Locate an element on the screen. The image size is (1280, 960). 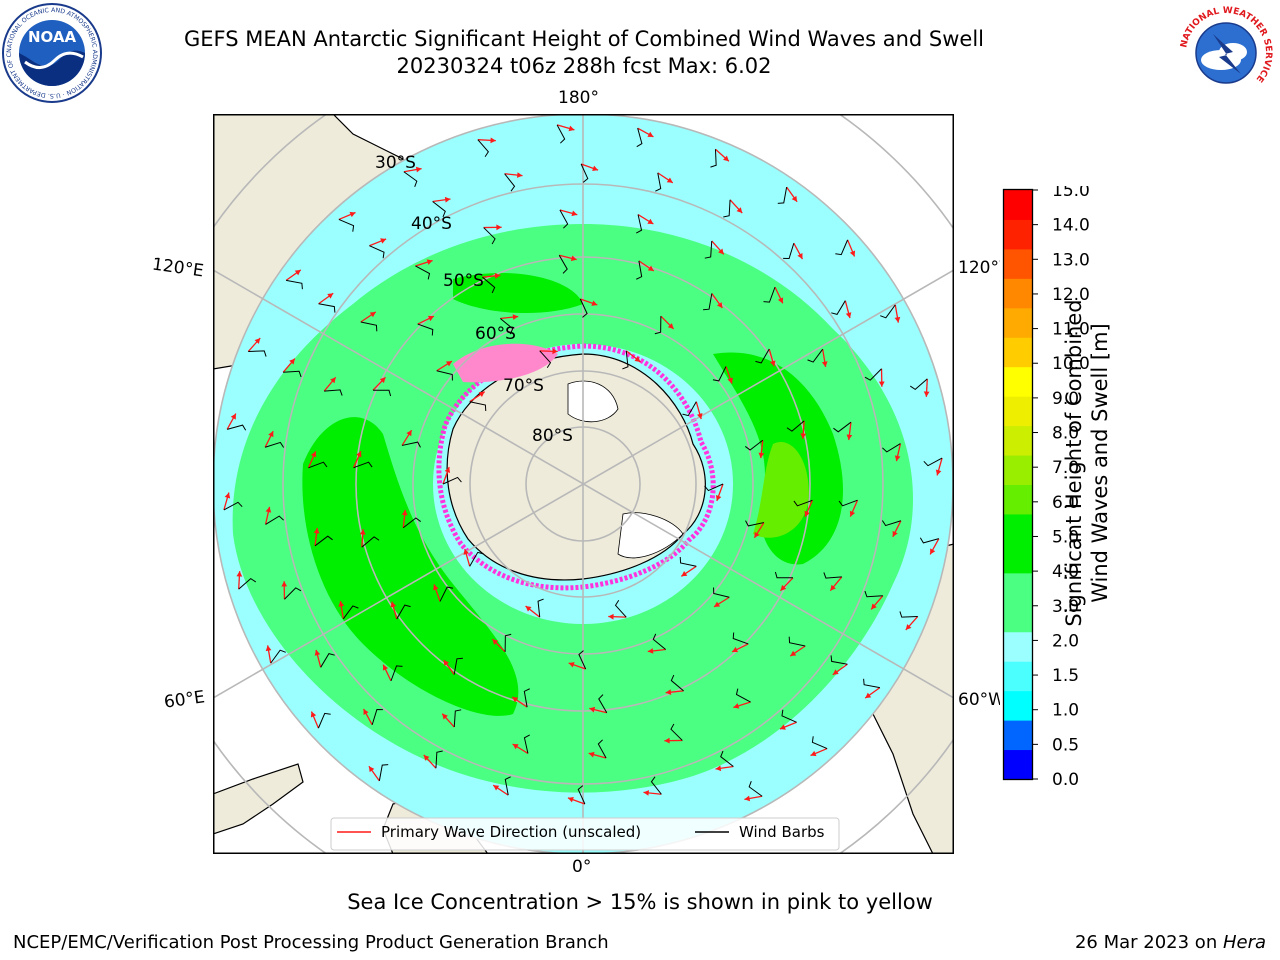
colorbar-tick-label: 14.0 is located at coordinates (1071, 226).